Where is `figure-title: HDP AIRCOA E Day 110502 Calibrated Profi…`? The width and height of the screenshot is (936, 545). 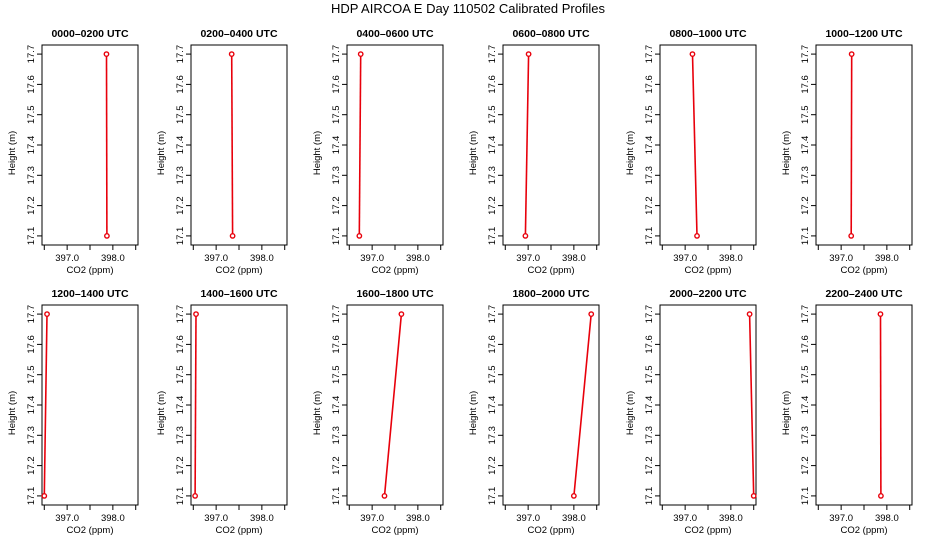
figure-title: HDP AIRCOA E Day 110502 Calibrated Profi… is located at coordinates (468, 8).